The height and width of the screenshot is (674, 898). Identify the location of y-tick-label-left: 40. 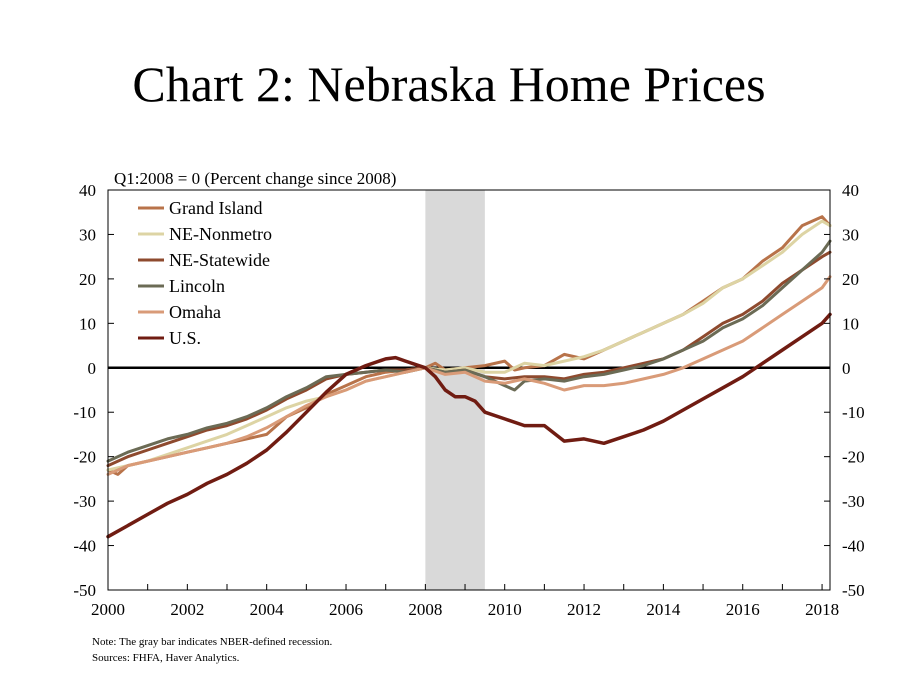
(87, 190).